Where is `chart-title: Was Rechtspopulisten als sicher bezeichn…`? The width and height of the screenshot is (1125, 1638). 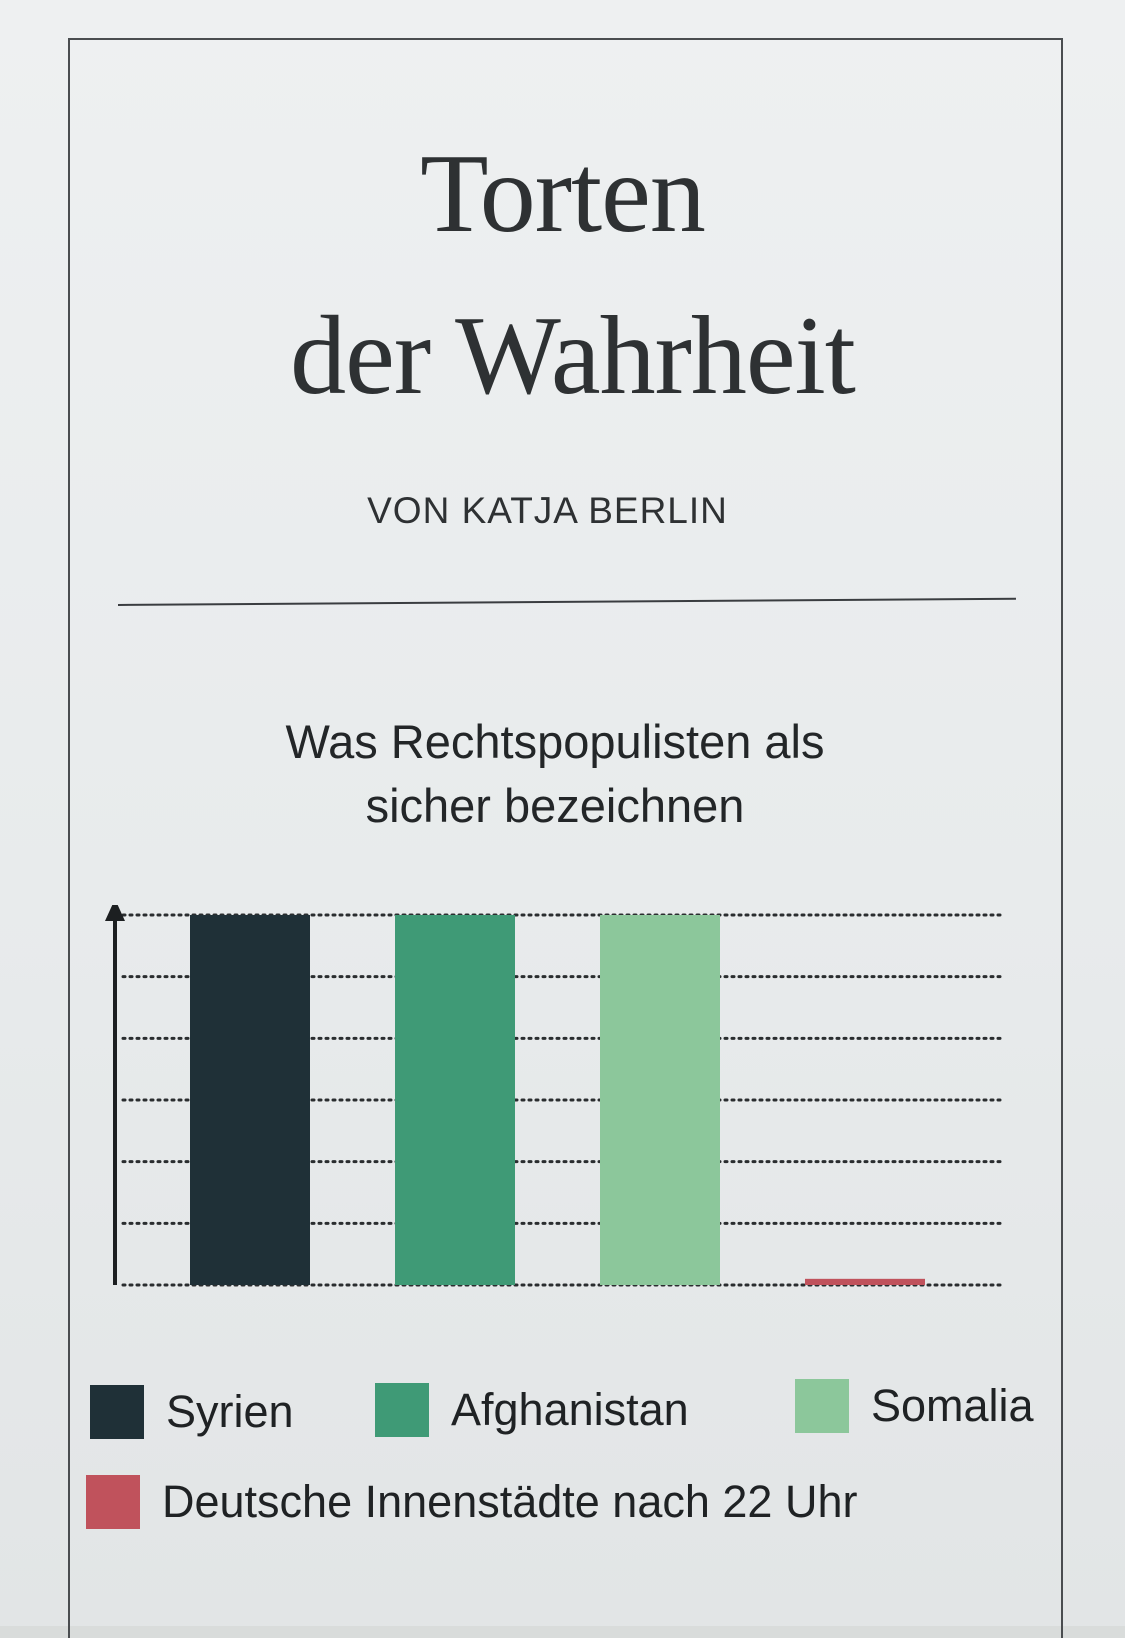 chart-title: Was Rechtspopulisten als sicher bezeichn… is located at coordinates (555, 774).